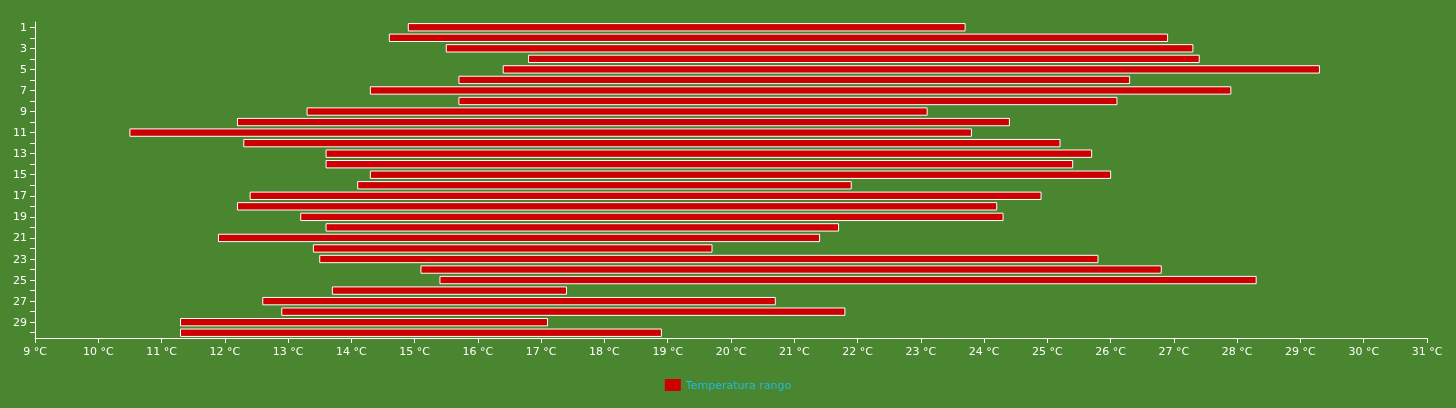 Image resolution: width=1456 pixels, height=408 pixels. What do you see at coordinates (20, 196) in the screenshot?
I see `y-tick-label: 17` at bounding box center [20, 196].